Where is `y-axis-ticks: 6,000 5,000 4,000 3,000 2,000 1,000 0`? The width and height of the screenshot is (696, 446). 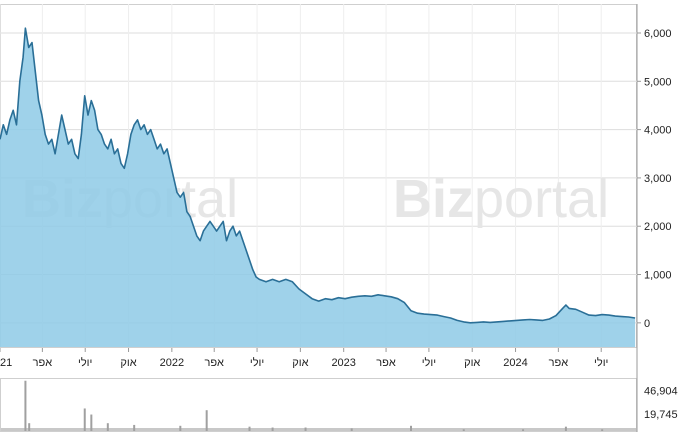
y-axis-ticks: 6,000 5,000 4,000 3,000 2,000 1,000 0 is located at coordinates (654, 179).